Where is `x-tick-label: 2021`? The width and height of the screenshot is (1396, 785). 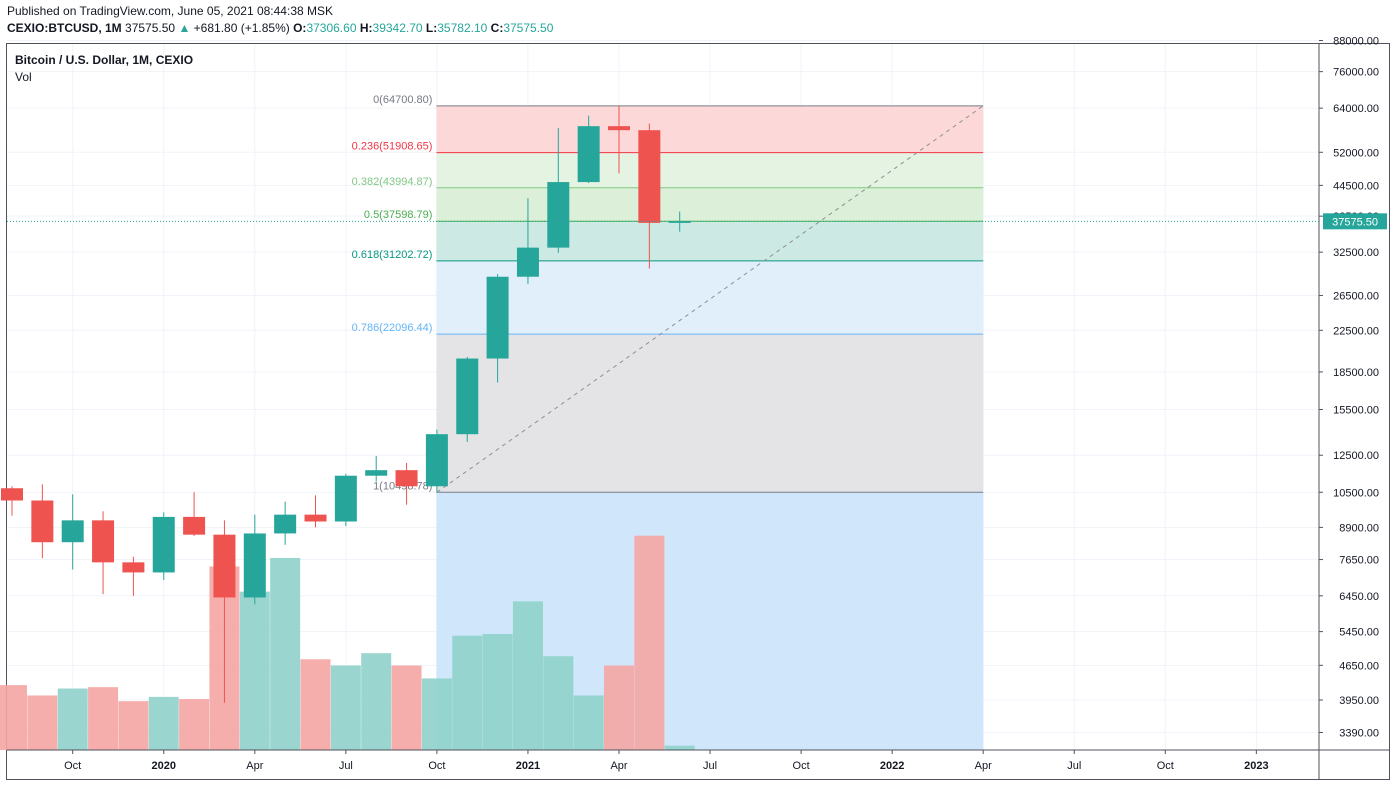
x-tick-label: 2021 is located at coordinates (528, 766).